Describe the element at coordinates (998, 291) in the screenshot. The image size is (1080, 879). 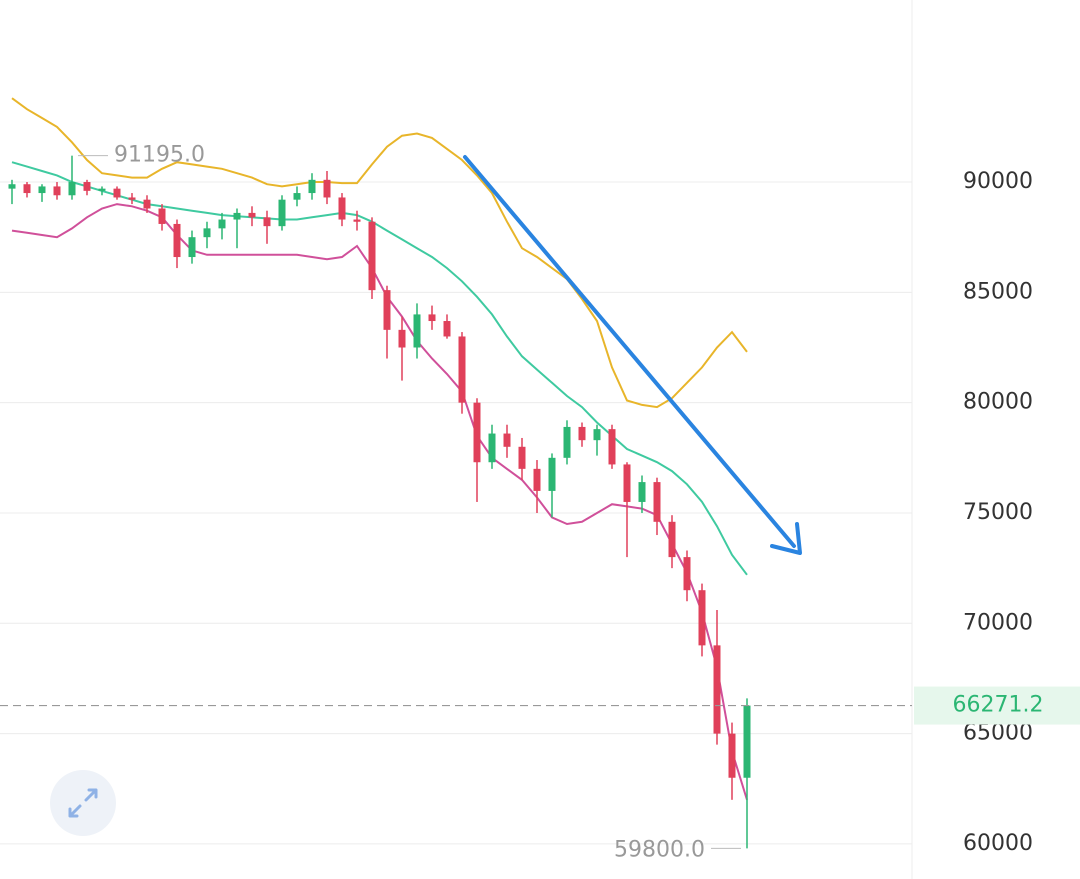
I see `y-tick-label: 85000` at that location.